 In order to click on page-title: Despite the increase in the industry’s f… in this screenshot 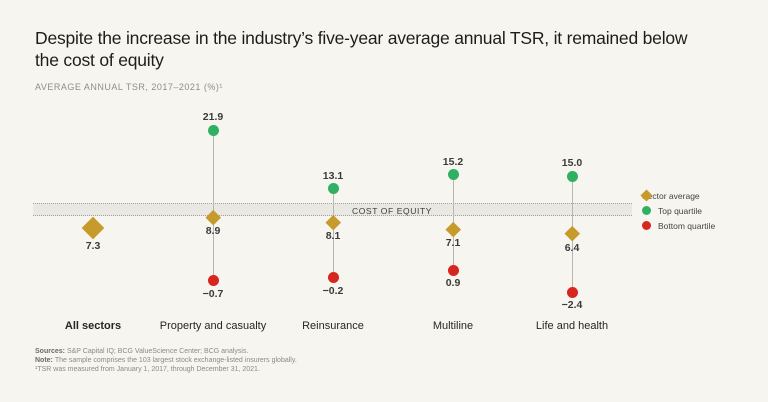, I will do `click(361, 49)`.